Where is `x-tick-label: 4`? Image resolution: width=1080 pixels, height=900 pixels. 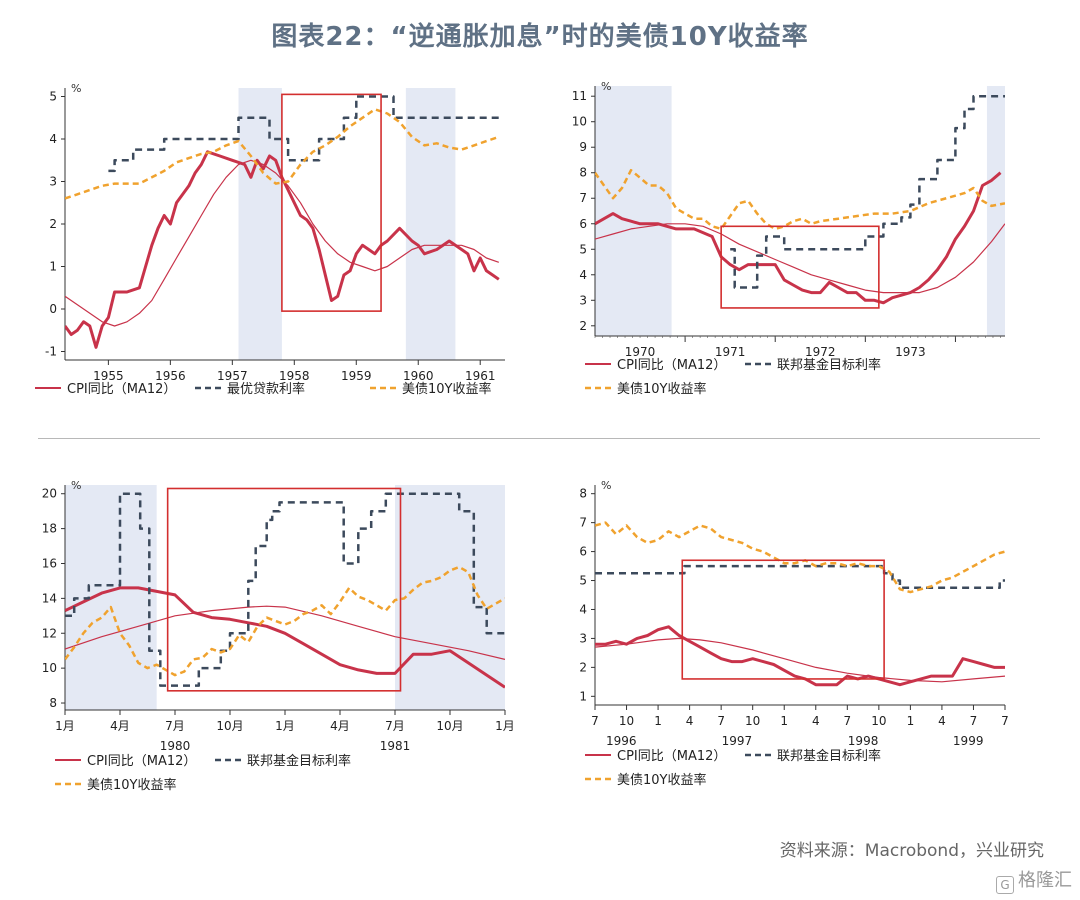 x-tick-label: 4 is located at coordinates (942, 721).